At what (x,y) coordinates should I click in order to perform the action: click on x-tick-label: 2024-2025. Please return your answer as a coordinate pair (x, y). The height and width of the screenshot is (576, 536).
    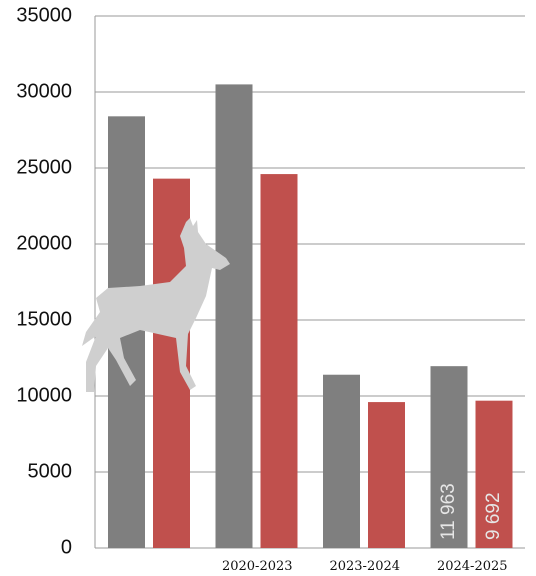
    Looking at the image, I should click on (472, 566).